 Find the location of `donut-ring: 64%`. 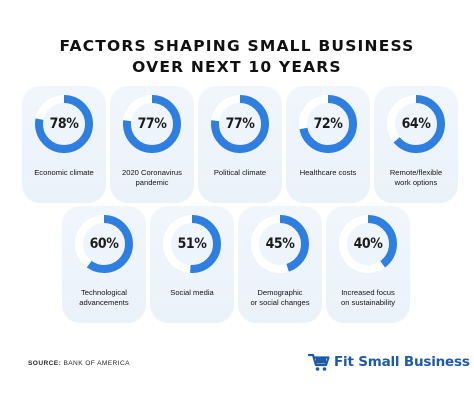

donut-ring: 64% is located at coordinates (416, 124).